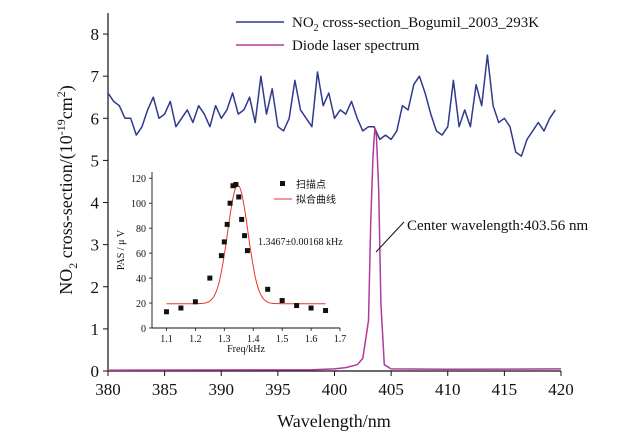 The width and height of the screenshot is (638, 439). I want to click on main-x-tick-label: 410, so click(448, 389).